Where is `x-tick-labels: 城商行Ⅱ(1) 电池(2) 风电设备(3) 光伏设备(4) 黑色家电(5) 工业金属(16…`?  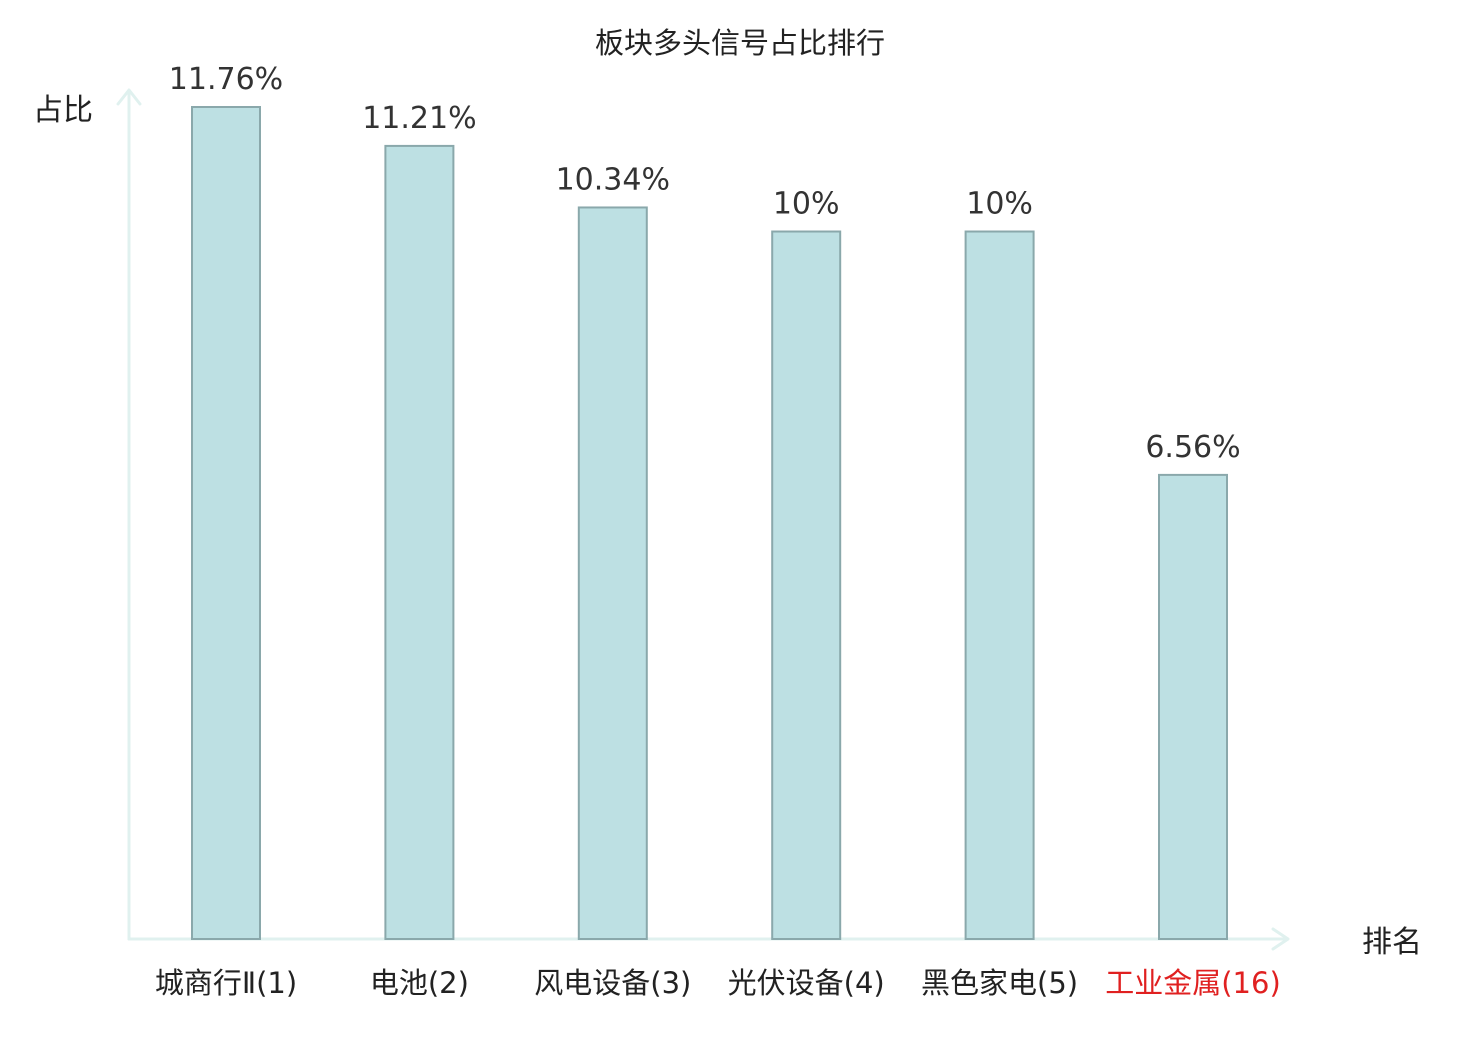 x-tick-labels: 城商行Ⅱ(1) 电池(2) 风电设备(3) 光伏设备(4) 黑色家电(5) 工业金属(16… is located at coordinates (718, 983).